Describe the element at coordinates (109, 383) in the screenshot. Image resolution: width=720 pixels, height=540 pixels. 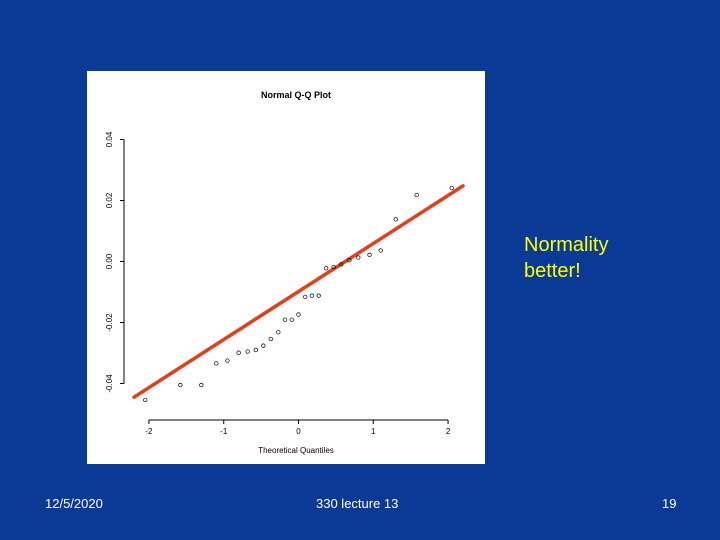
I see `y-tick-label: -0.04` at that location.